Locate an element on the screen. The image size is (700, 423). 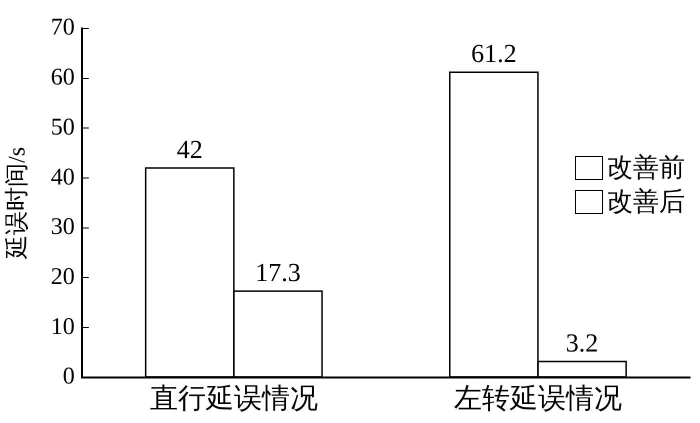
data-label: 17.3 is located at coordinates (278, 272).